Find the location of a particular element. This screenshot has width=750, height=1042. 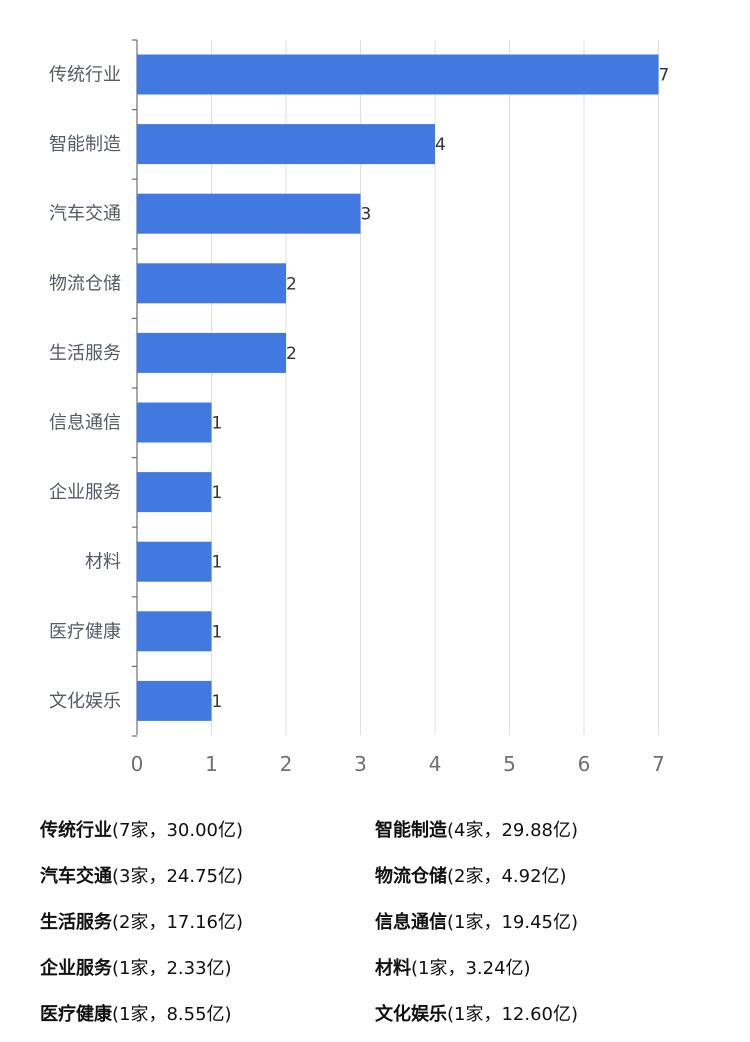

summary-item: 智能制造(4家，29.88亿) is located at coordinates (547, 835).